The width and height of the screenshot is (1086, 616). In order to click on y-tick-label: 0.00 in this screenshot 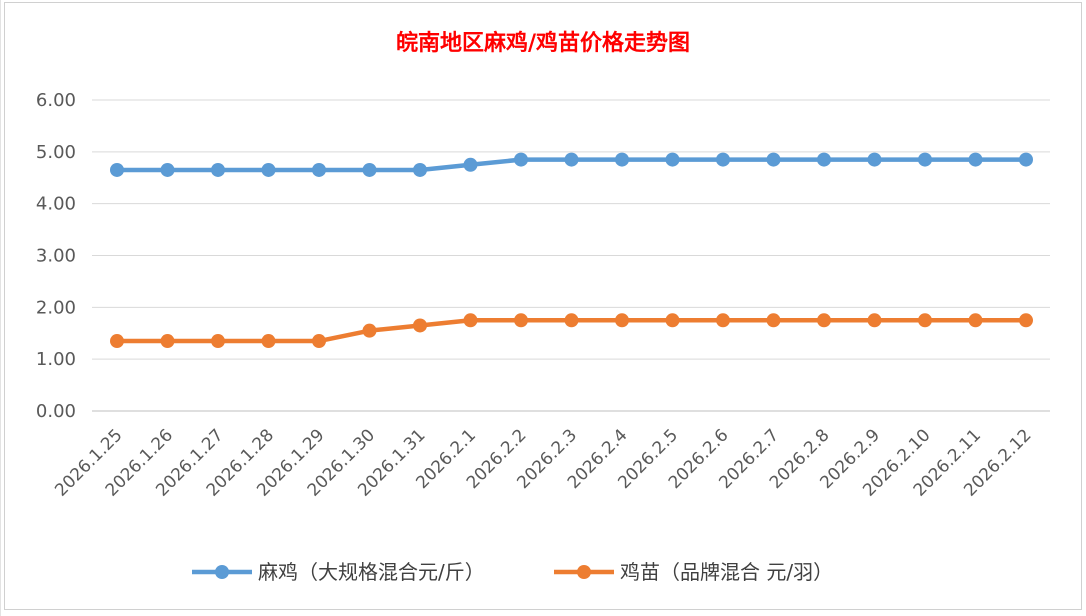, I will do `click(56, 411)`.